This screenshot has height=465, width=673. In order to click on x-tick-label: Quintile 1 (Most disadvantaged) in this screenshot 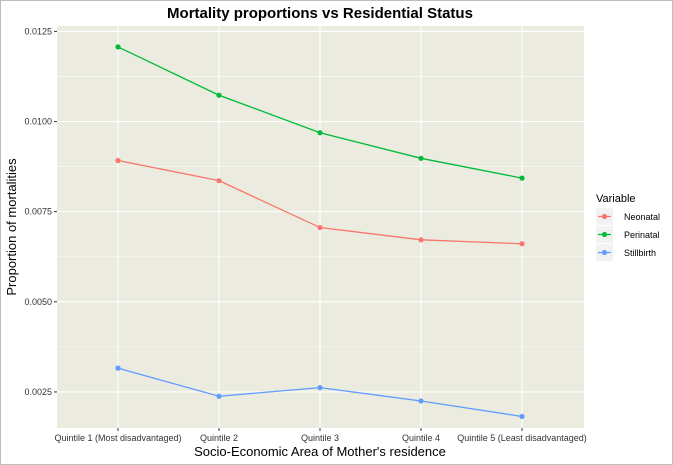, I will do `click(117, 438)`.